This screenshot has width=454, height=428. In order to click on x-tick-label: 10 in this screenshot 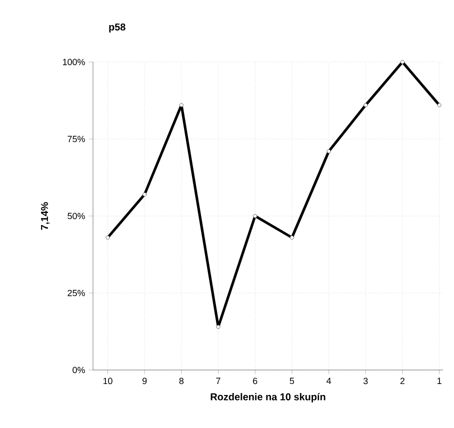, I will do `click(107, 381)`.